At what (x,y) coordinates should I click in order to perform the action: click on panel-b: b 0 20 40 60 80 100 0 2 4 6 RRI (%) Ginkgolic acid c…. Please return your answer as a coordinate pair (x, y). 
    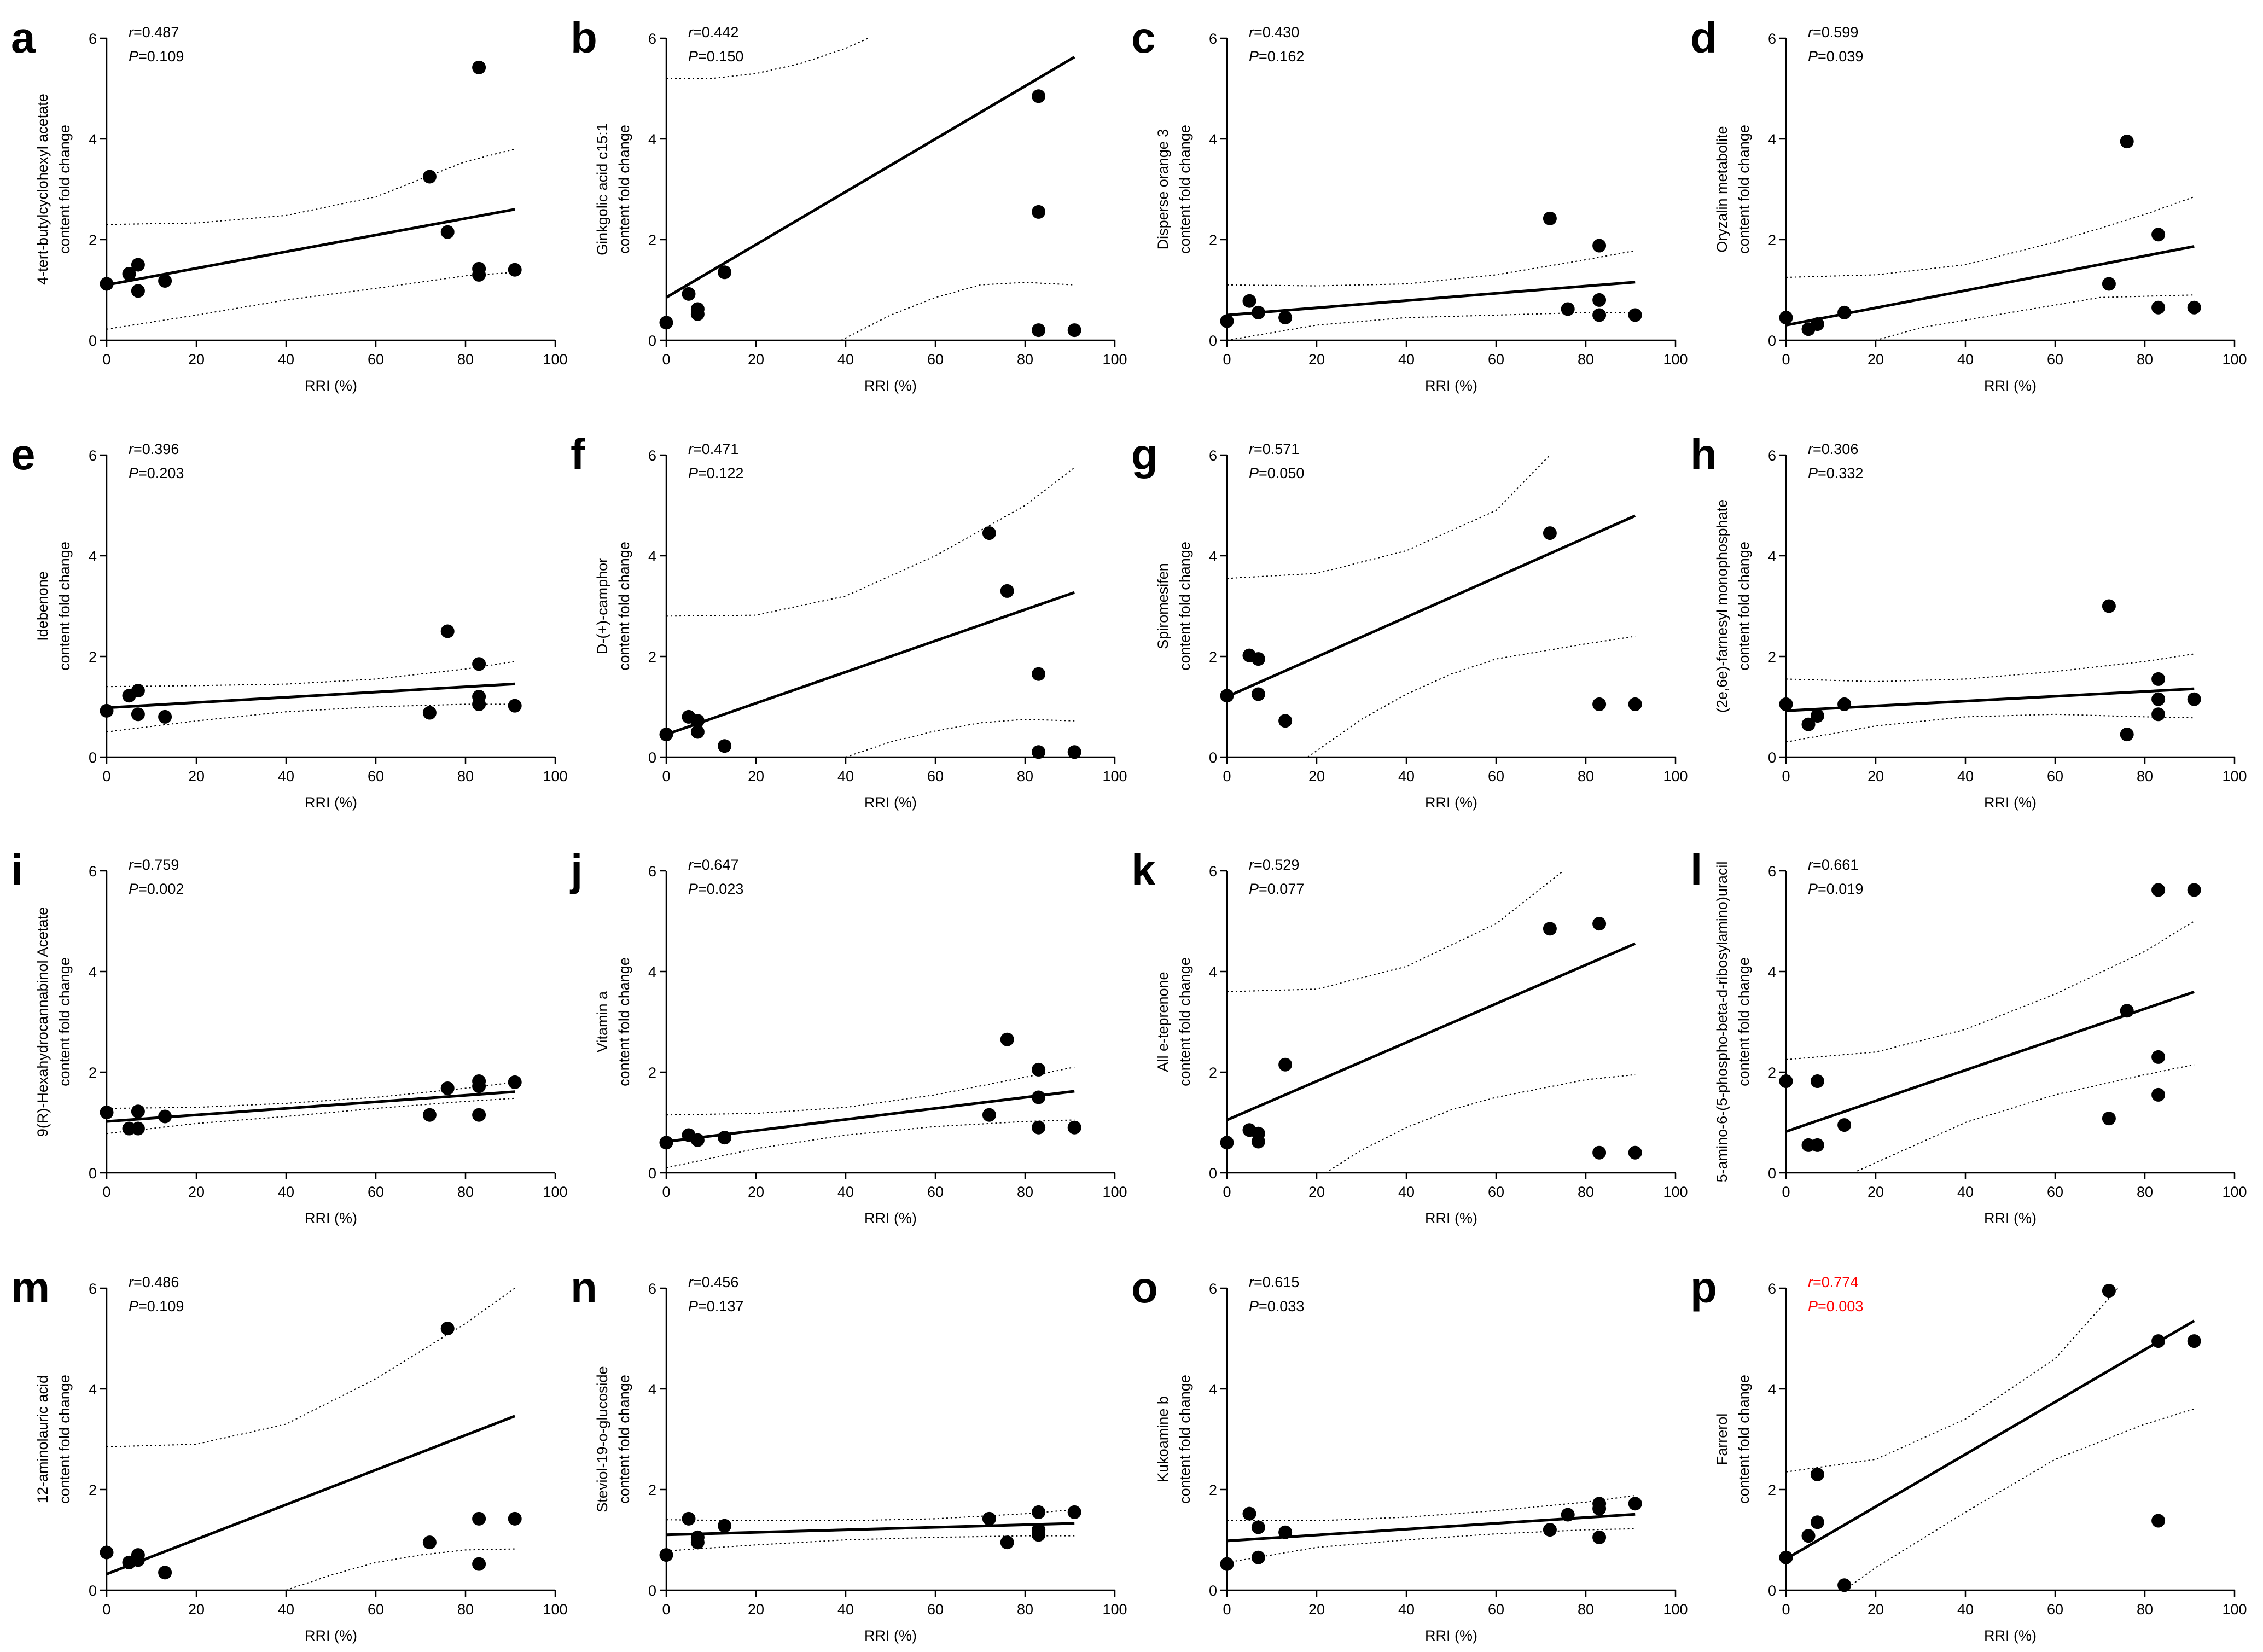
    Looking at the image, I should click on (849, 204).